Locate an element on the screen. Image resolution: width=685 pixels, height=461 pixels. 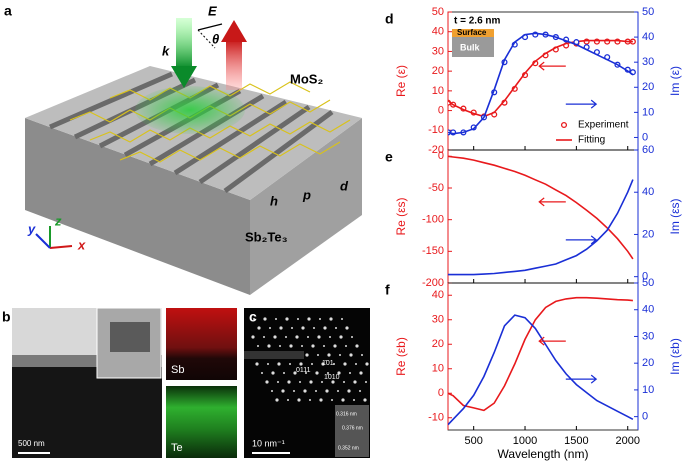
incident-beam is located at coordinates (184, 43).